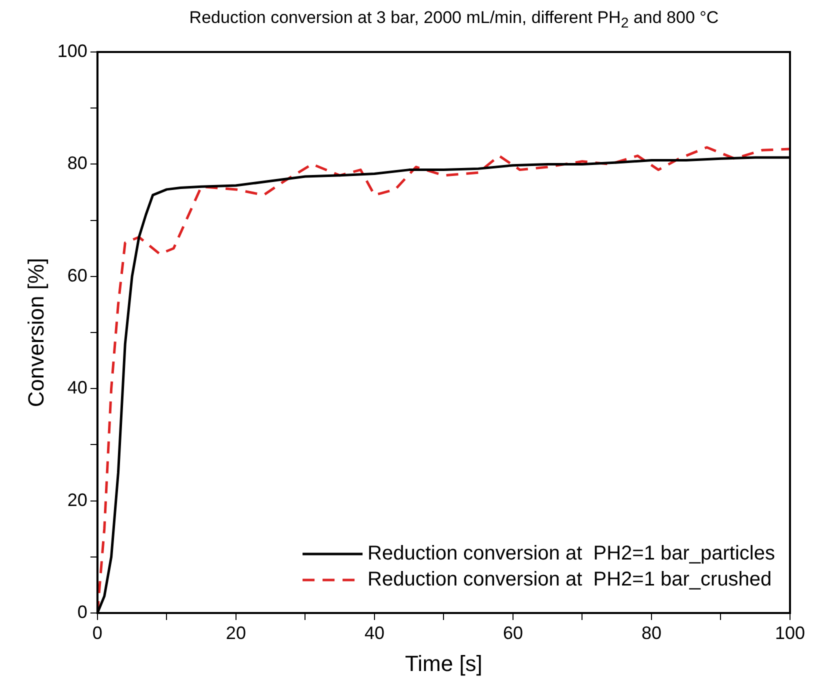  I want to click on y-tick-label: 40, so click(77, 388).